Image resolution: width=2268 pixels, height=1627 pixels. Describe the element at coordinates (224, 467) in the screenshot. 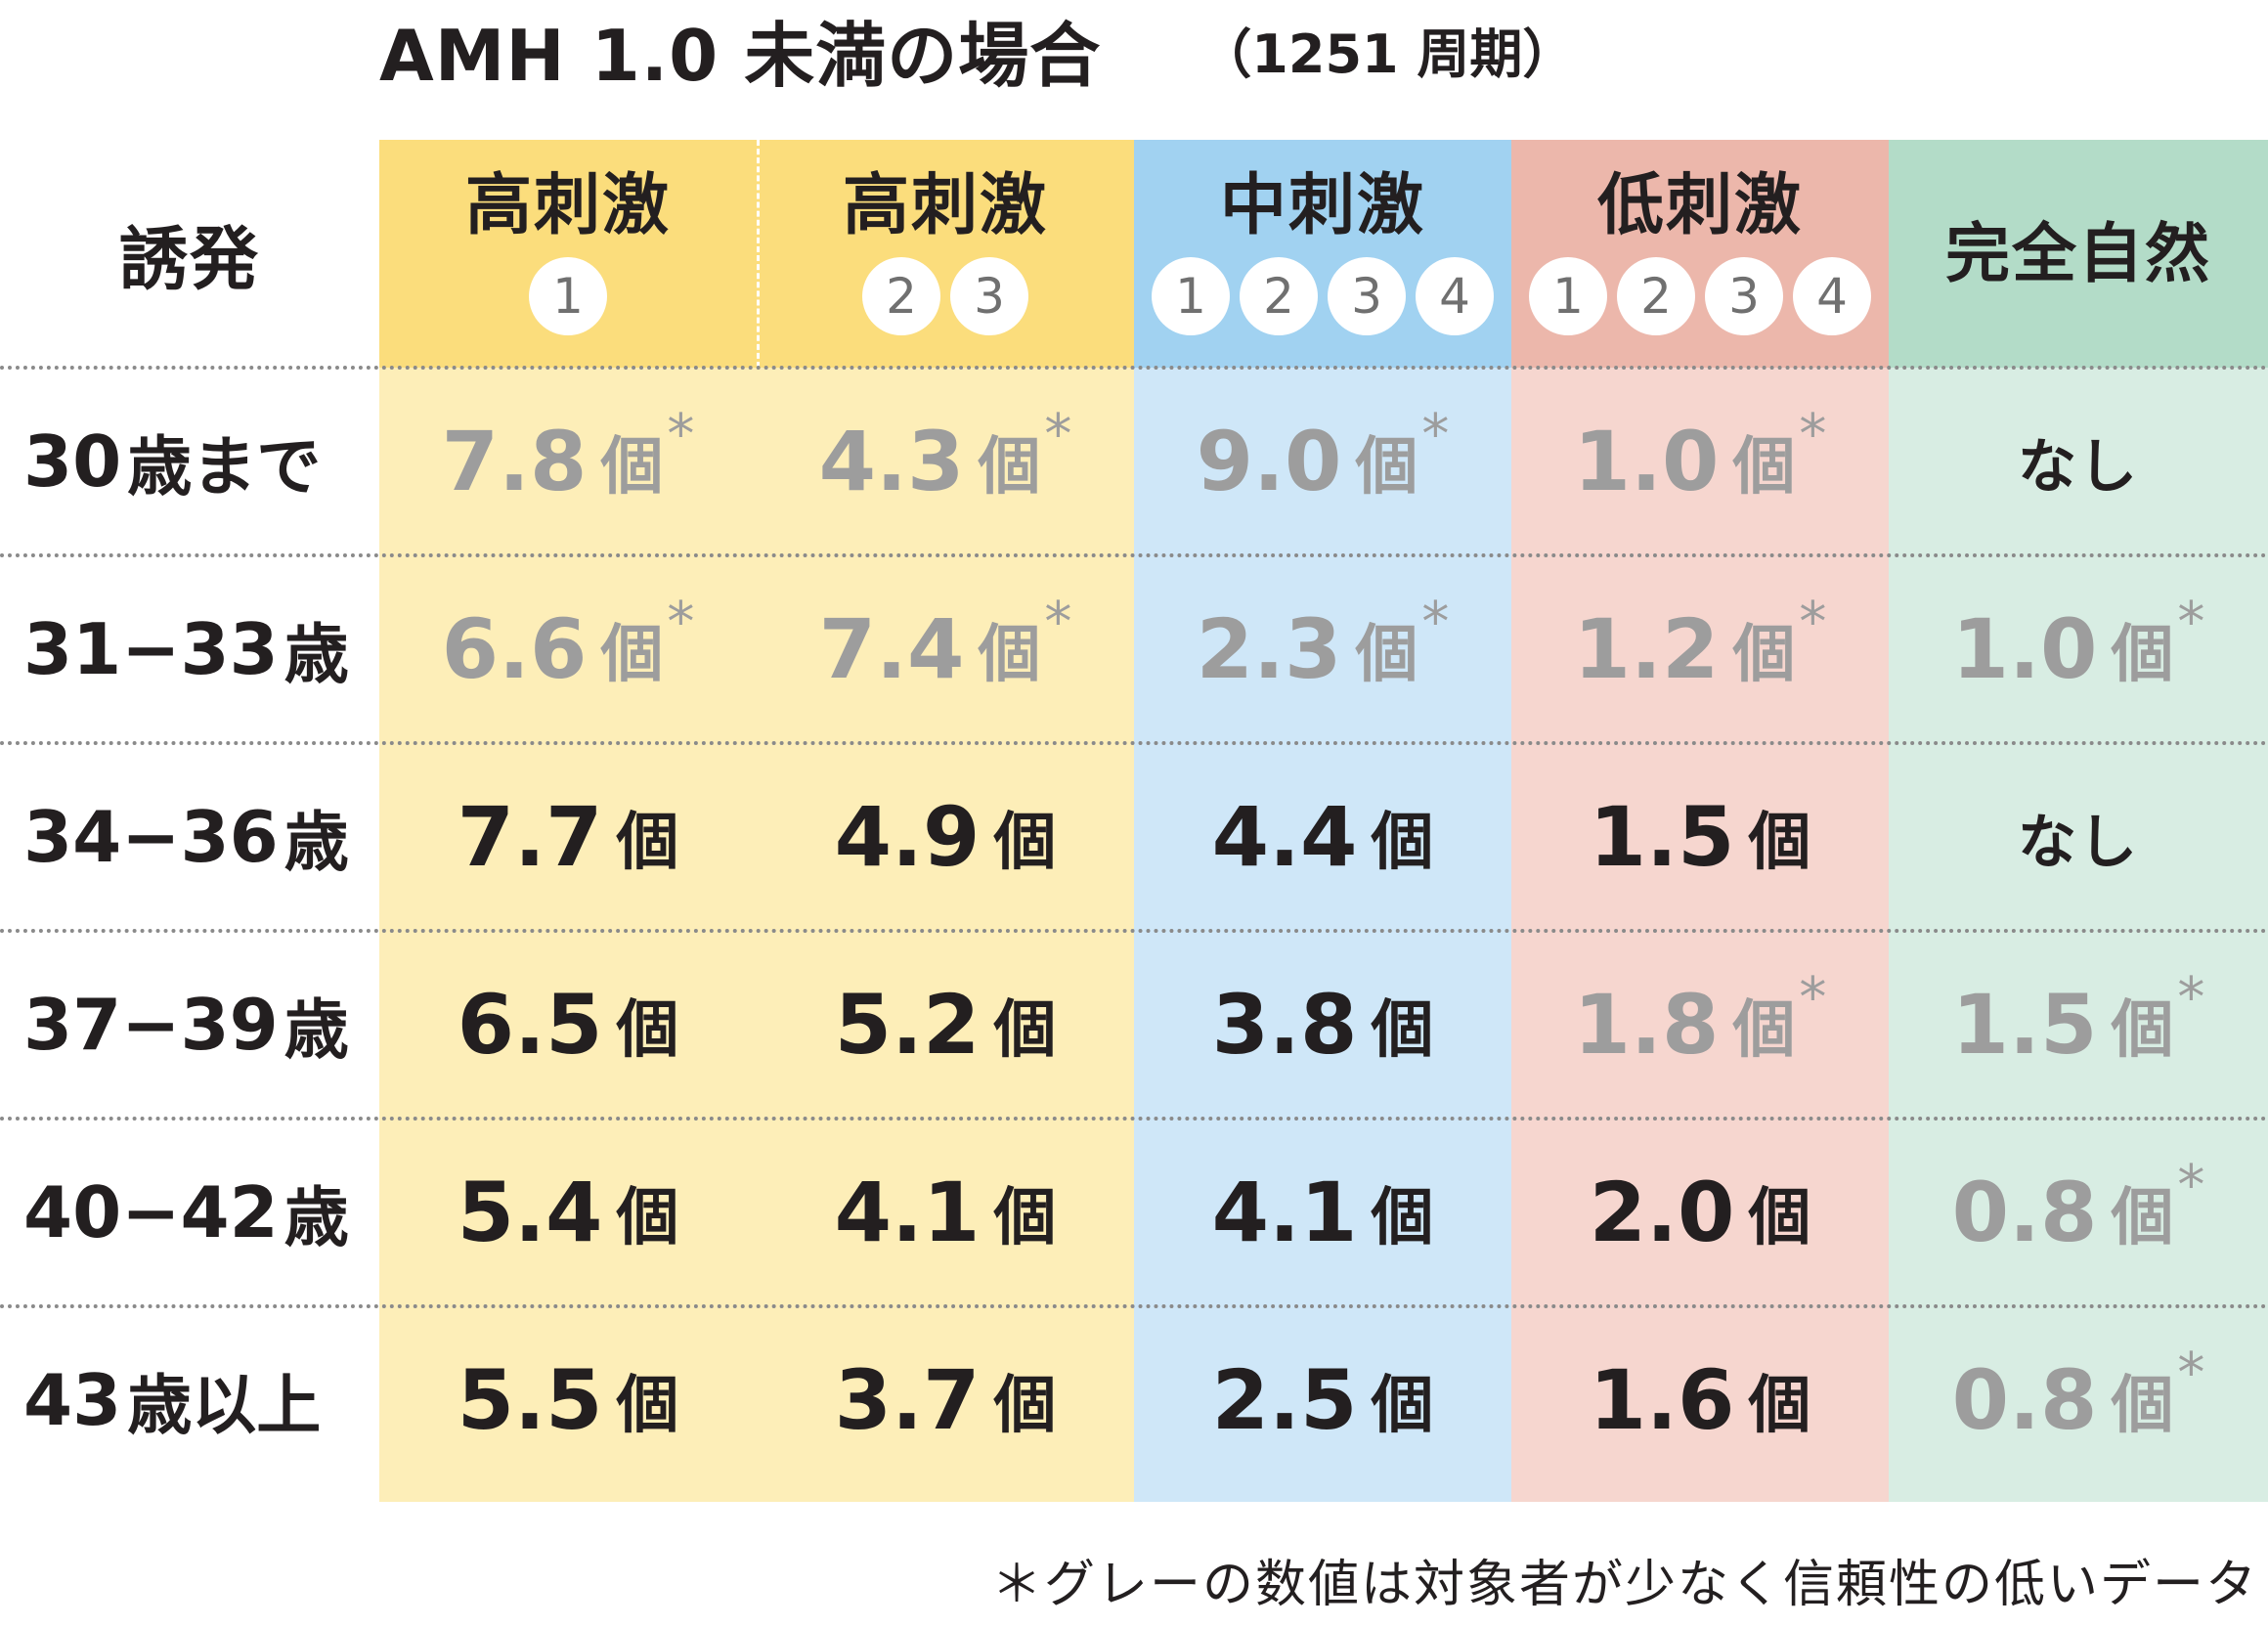

I see `age-suffix: 歳まで` at that location.